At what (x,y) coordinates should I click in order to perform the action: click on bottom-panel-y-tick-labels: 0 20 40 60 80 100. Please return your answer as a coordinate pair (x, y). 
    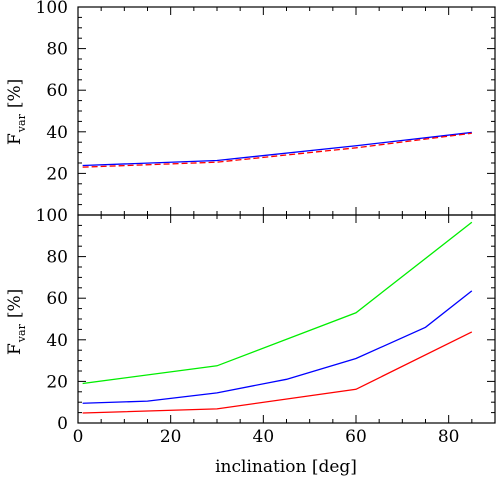
    Looking at the image, I should click on (52, 320).